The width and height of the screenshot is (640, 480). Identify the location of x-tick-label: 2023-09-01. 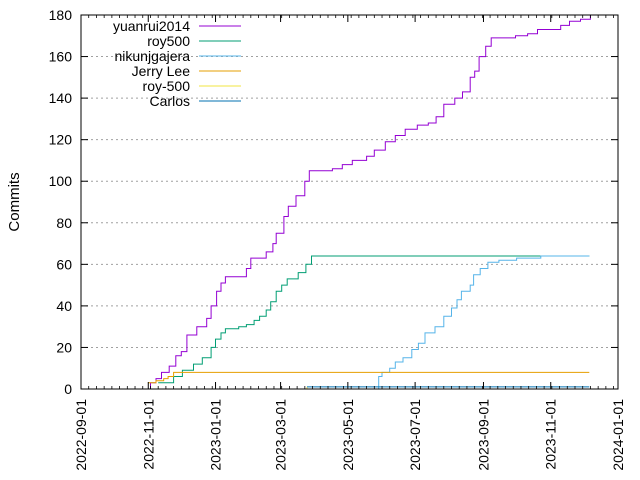
(483, 435).